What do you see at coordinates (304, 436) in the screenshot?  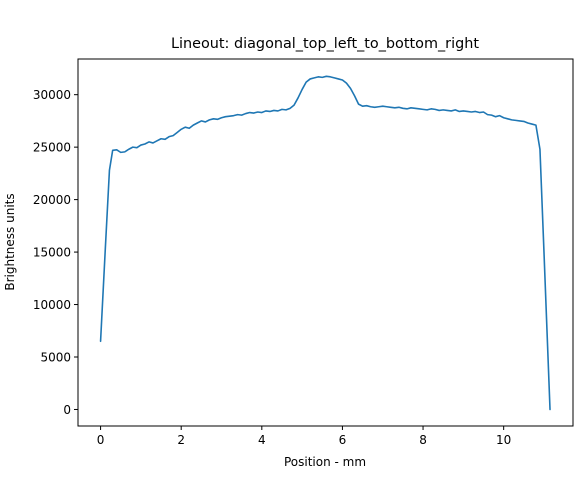 I see `x-axis: 0 2 4 6 8 10` at bounding box center [304, 436].